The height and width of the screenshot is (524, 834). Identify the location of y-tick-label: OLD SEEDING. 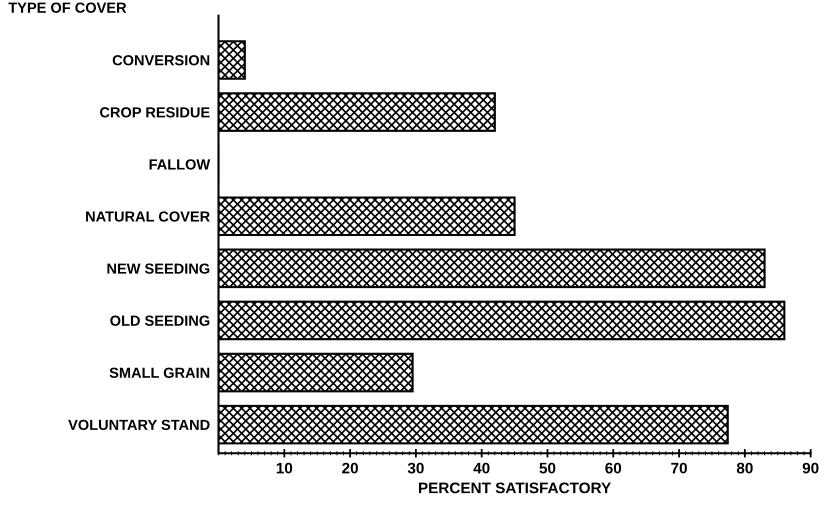
(160, 321).